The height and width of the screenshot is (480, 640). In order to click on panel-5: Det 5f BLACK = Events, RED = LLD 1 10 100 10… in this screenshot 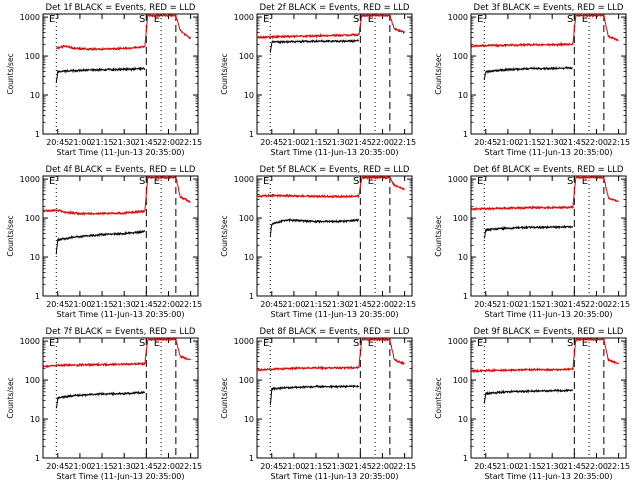, I will do `click(318, 242)`.